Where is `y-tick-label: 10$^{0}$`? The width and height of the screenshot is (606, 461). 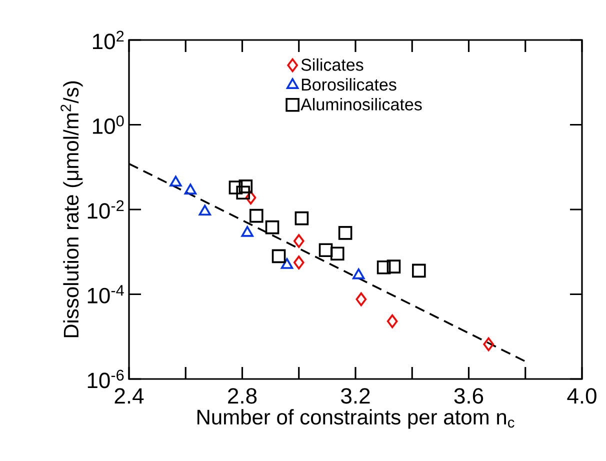 y-tick-label: 10$^{0}$ is located at coordinates (108, 124).